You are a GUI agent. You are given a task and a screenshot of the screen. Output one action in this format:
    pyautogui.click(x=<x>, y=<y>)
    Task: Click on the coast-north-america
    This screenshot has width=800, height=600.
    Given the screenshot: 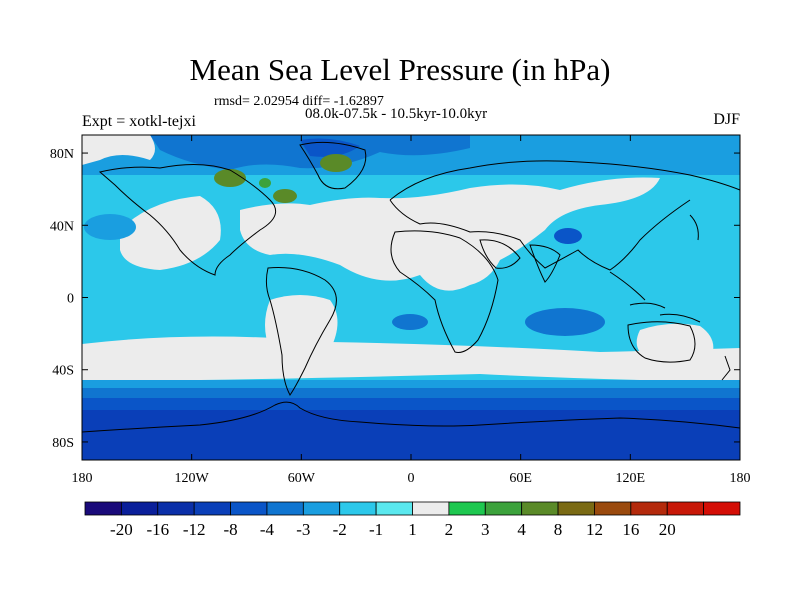 What is the action you would take?
    pyautogui.click(x=187, y=219)
    